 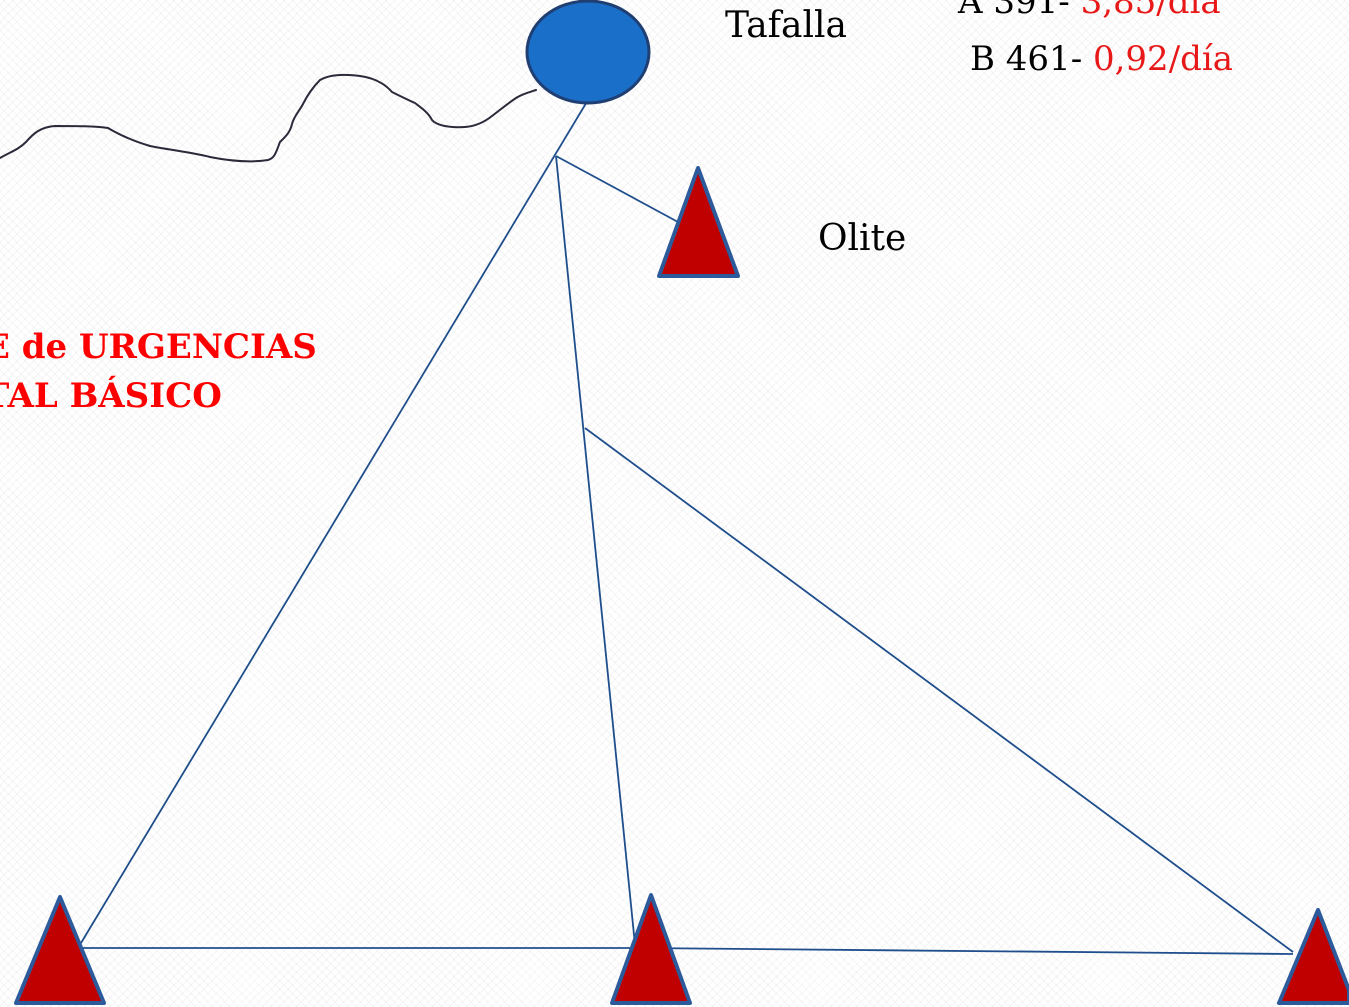 I want to click on stat-b-code: B 461-, so click(x=1031, y=59).